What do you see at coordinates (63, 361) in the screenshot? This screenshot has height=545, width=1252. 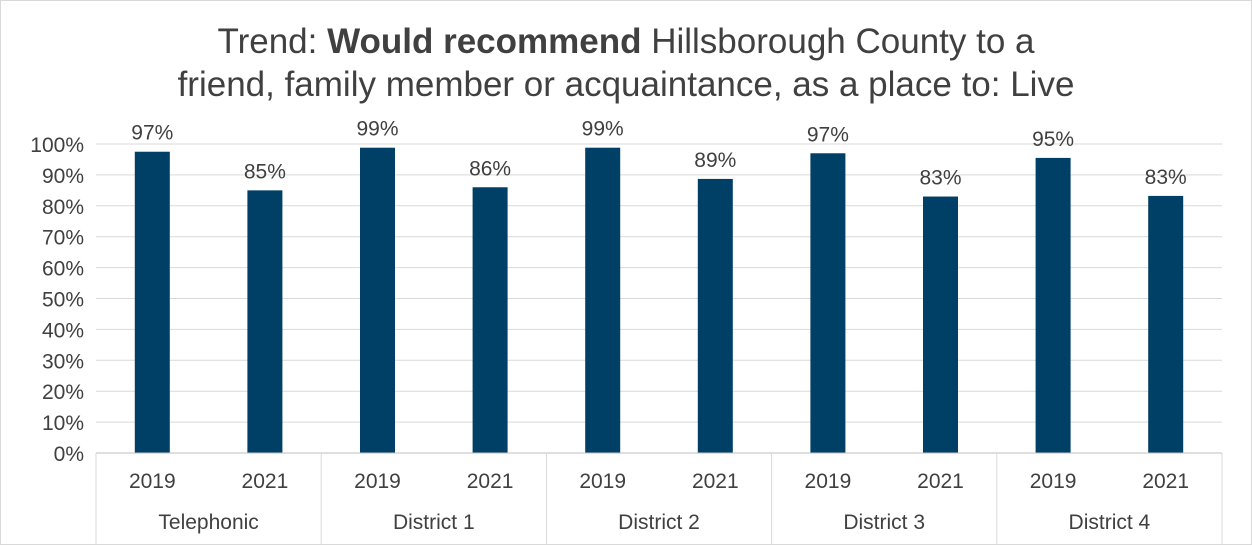 I see `y-tick-label: 30%` at bounding box center [63, 361].